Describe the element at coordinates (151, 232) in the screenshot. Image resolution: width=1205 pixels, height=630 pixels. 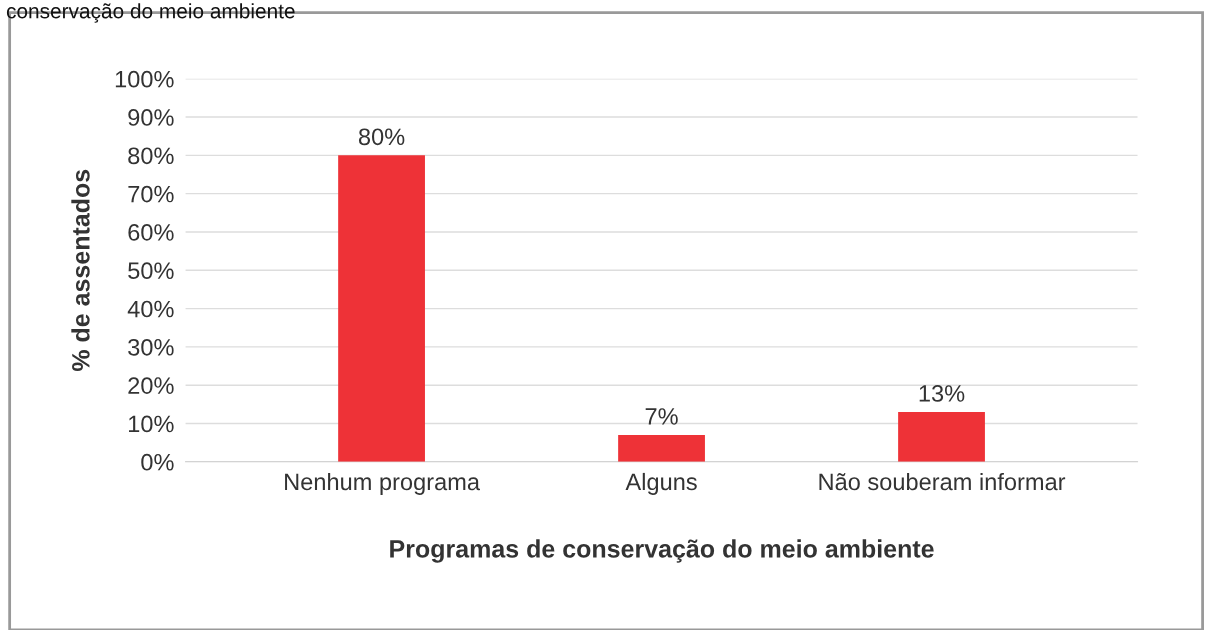
I see `y-tick-label: 60%` at that location.